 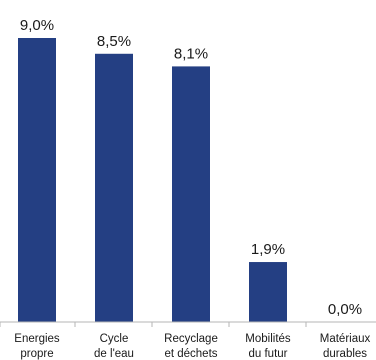 I want to click on data-label-4: 0,0%, so click(x=345, y=309).